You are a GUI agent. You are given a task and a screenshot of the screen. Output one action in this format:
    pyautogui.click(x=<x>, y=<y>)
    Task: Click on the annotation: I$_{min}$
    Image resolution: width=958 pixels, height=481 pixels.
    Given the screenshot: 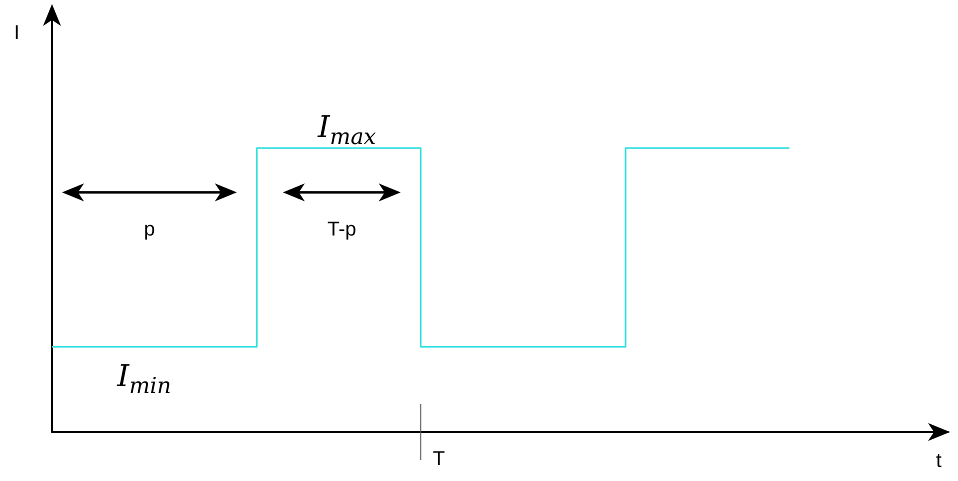 What is the action you would take?
    pyautogui.click(x=144, y=378)
    